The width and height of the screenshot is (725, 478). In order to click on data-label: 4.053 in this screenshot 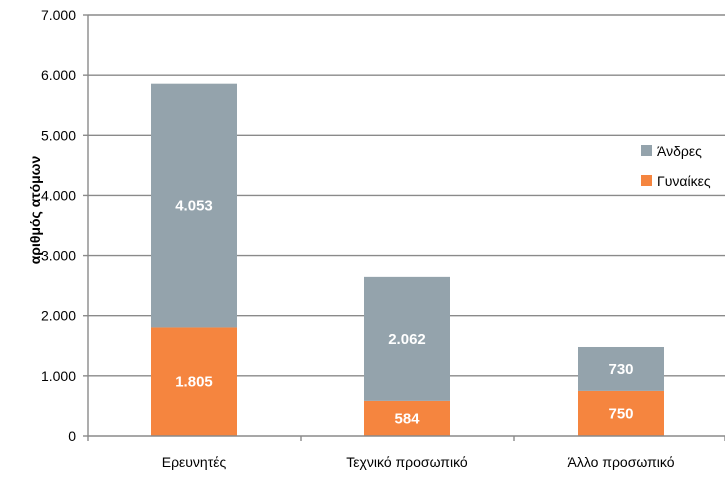, I will do `click(194, 206)`.